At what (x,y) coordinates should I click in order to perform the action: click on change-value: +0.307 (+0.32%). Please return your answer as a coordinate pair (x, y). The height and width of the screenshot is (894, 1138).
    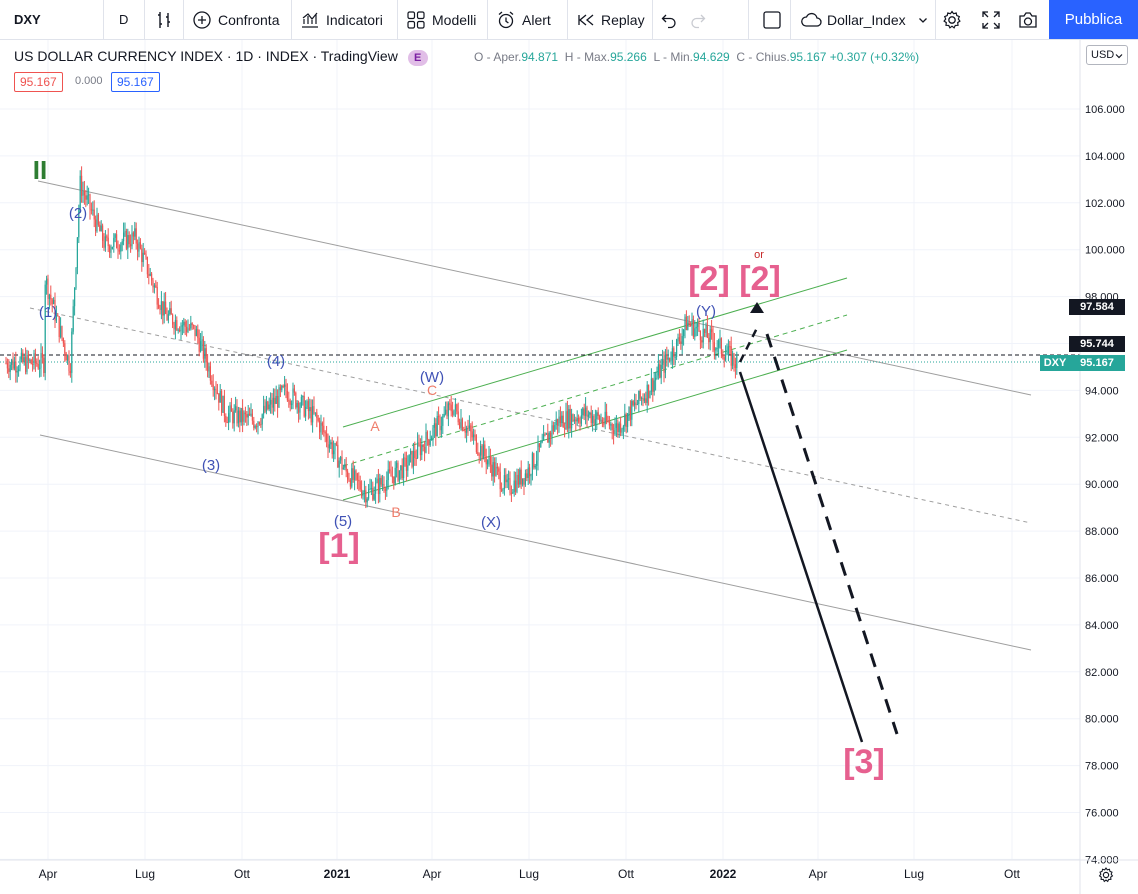
    Looking at the image, I should click on (874, 57).